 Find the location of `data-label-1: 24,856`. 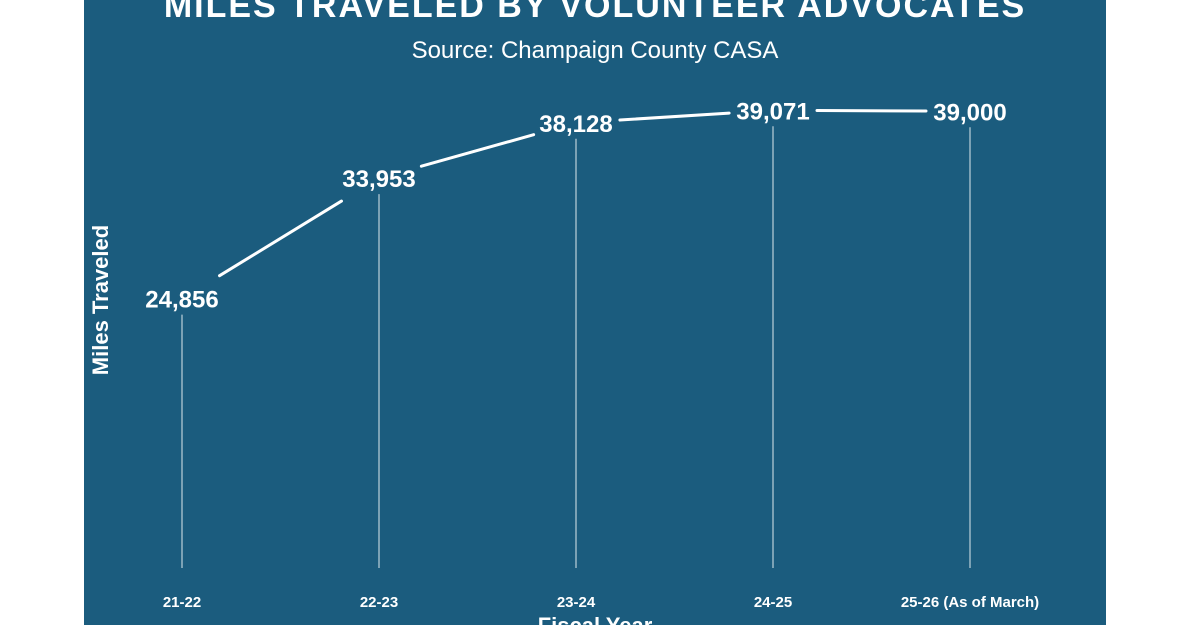

data-label-1: 24,856 is located at coordinates (181, 300).